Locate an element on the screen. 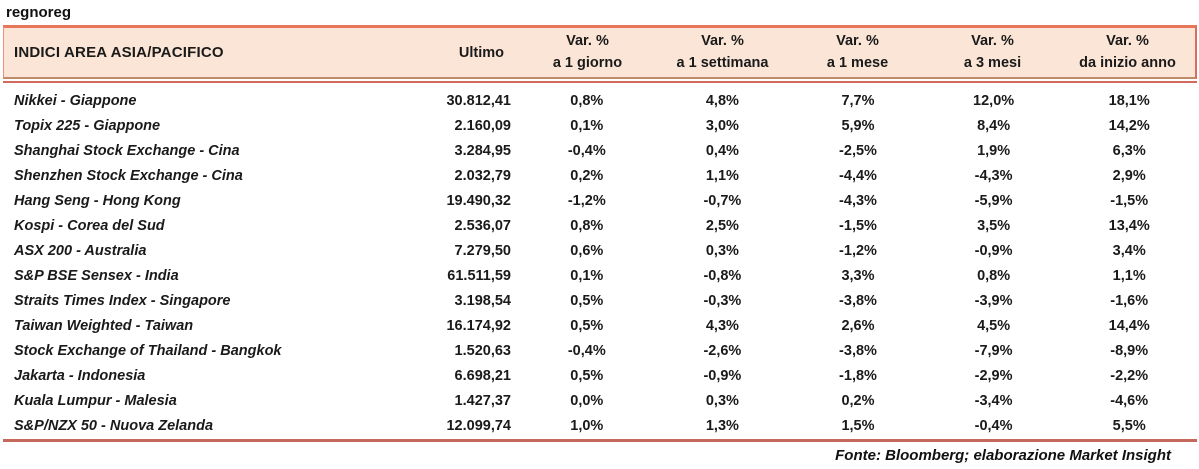 This screenshot has width=1199, height=469. var-ytd: 13,4% is located at coordinates (1129, 225).